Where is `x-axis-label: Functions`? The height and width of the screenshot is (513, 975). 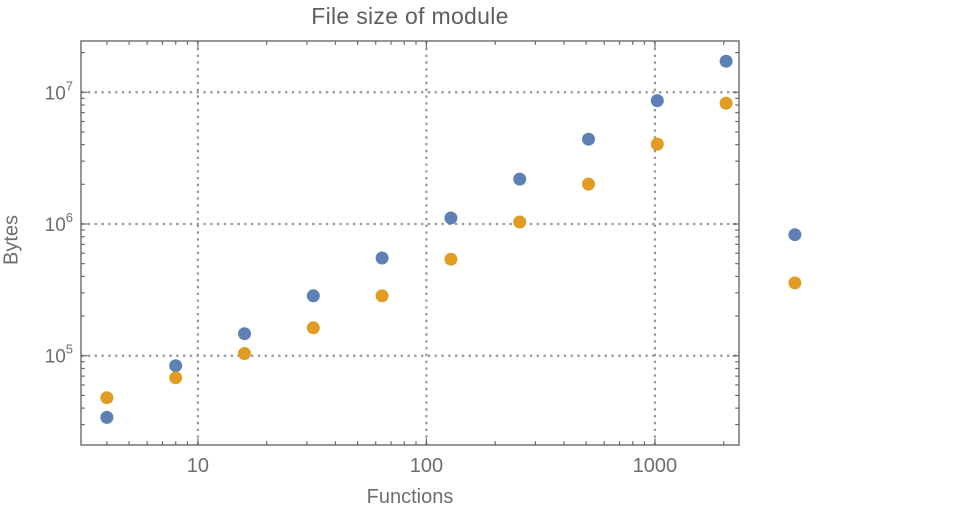
x-axis-label: Functions is located at coordinates (410, 497).